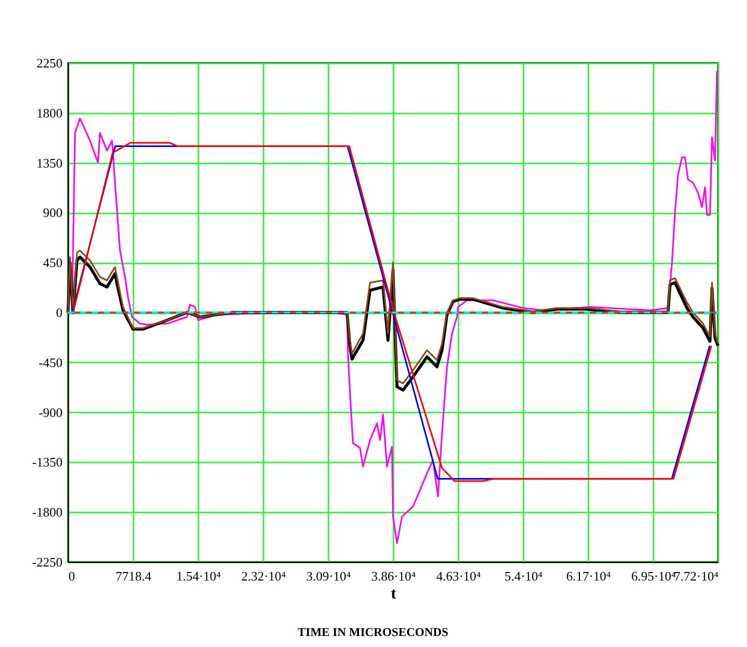  I want to click on y-tick-label: 0, so click(59, 312).